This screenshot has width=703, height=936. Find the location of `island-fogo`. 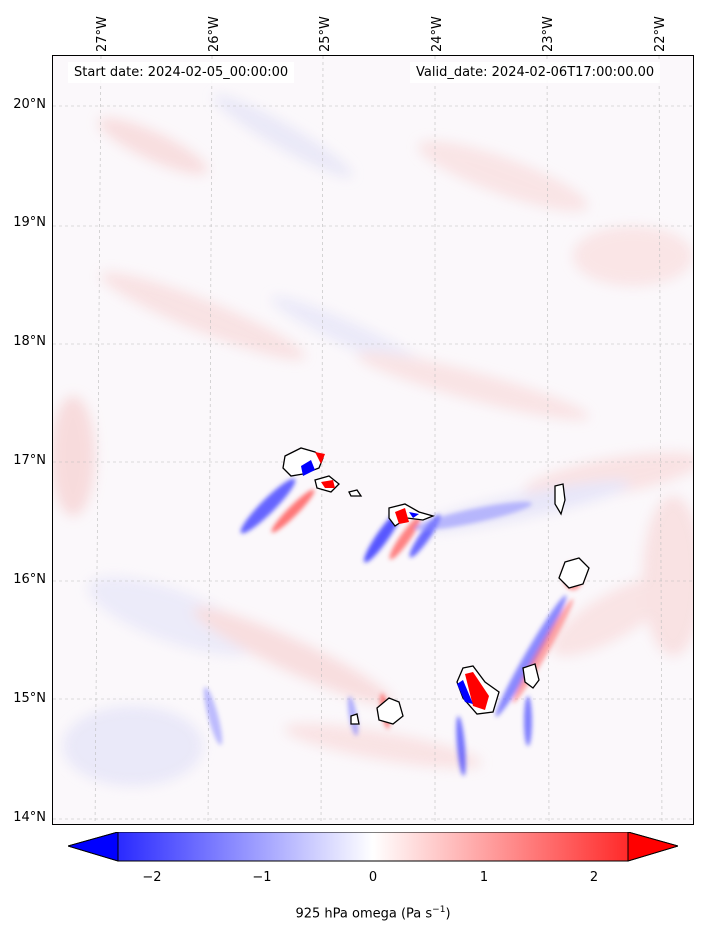

island-fogo is located at coordinates (390, 711).